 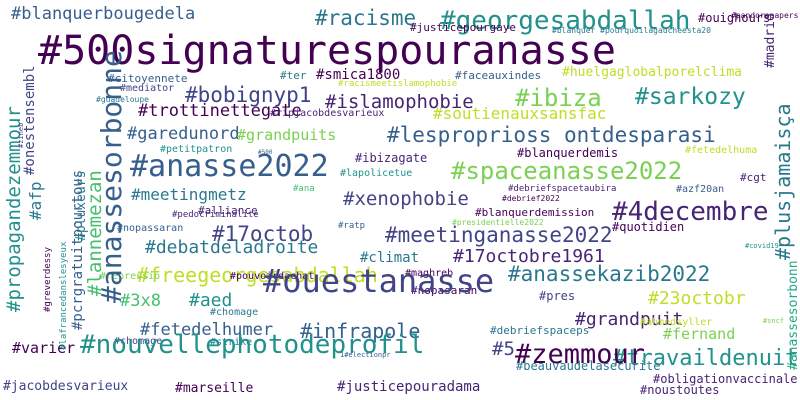 What do you see at coordinates (565, 21) in the screenshot?
I see `word: #georgesabdallah` at bounding box center [565, 21].